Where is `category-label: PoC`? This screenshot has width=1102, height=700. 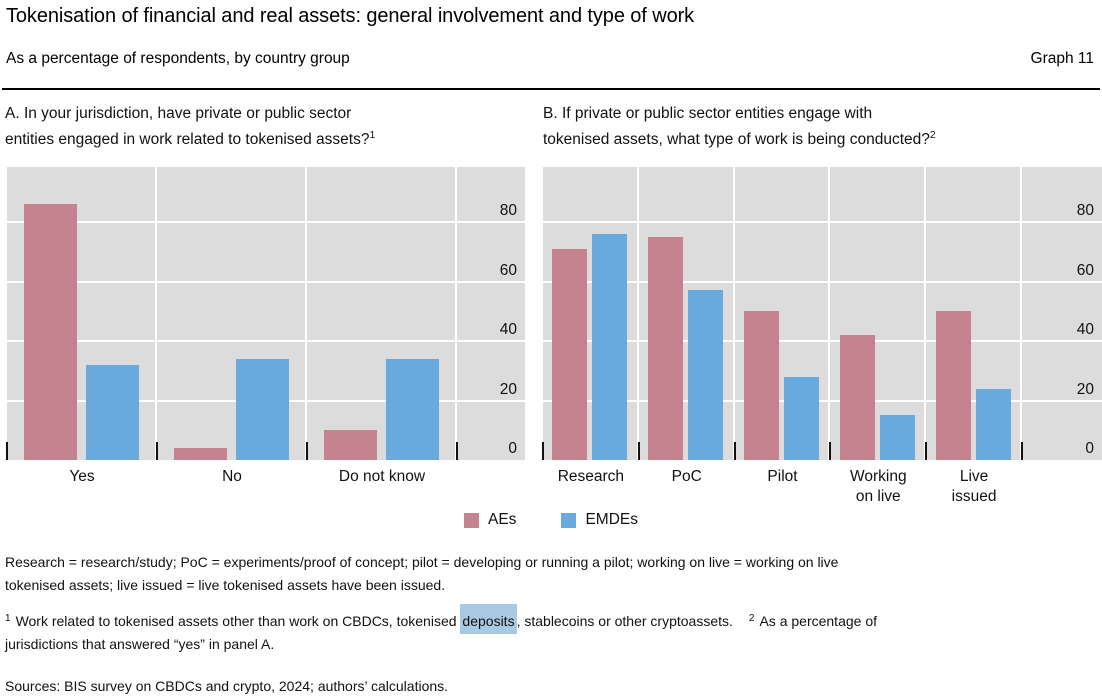 category-label: PoC is located at coordinates (686, 476).